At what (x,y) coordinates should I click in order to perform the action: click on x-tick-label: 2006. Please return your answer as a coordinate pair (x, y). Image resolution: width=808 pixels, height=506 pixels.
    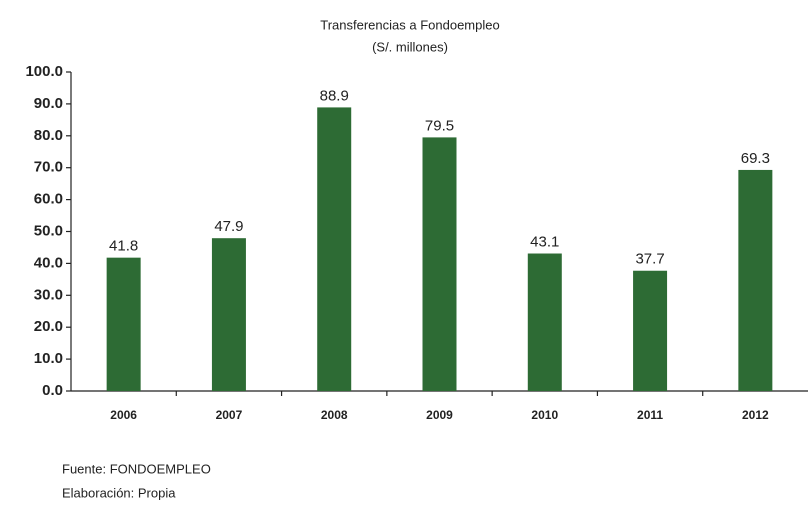
    Looking at the image, I should click on (123, 415).